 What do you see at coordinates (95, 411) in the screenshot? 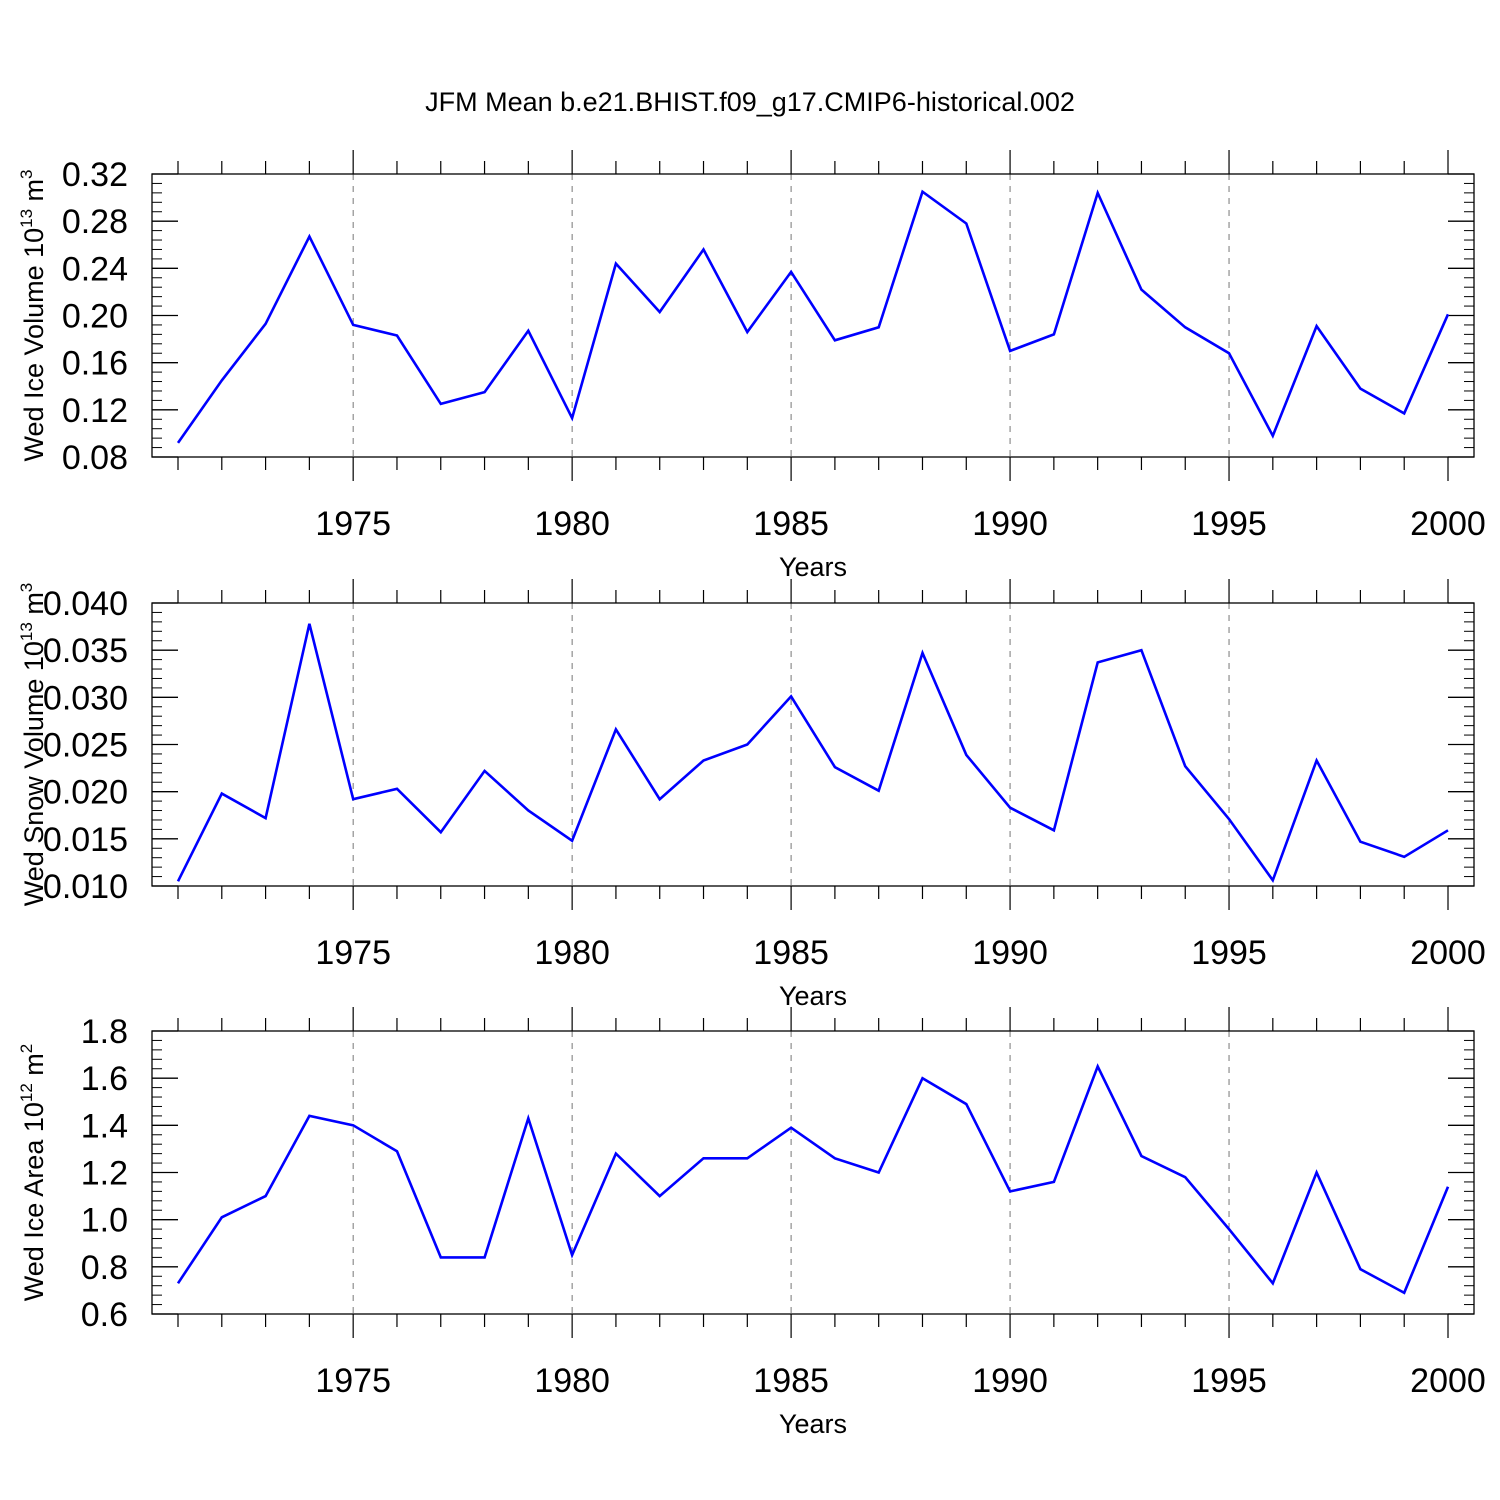
I see `y-tick-label: 0.12` at bounding box center [95, 411].